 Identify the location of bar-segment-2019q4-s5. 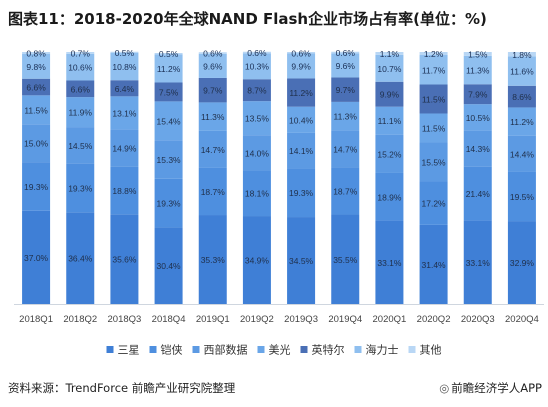
(345, 65).